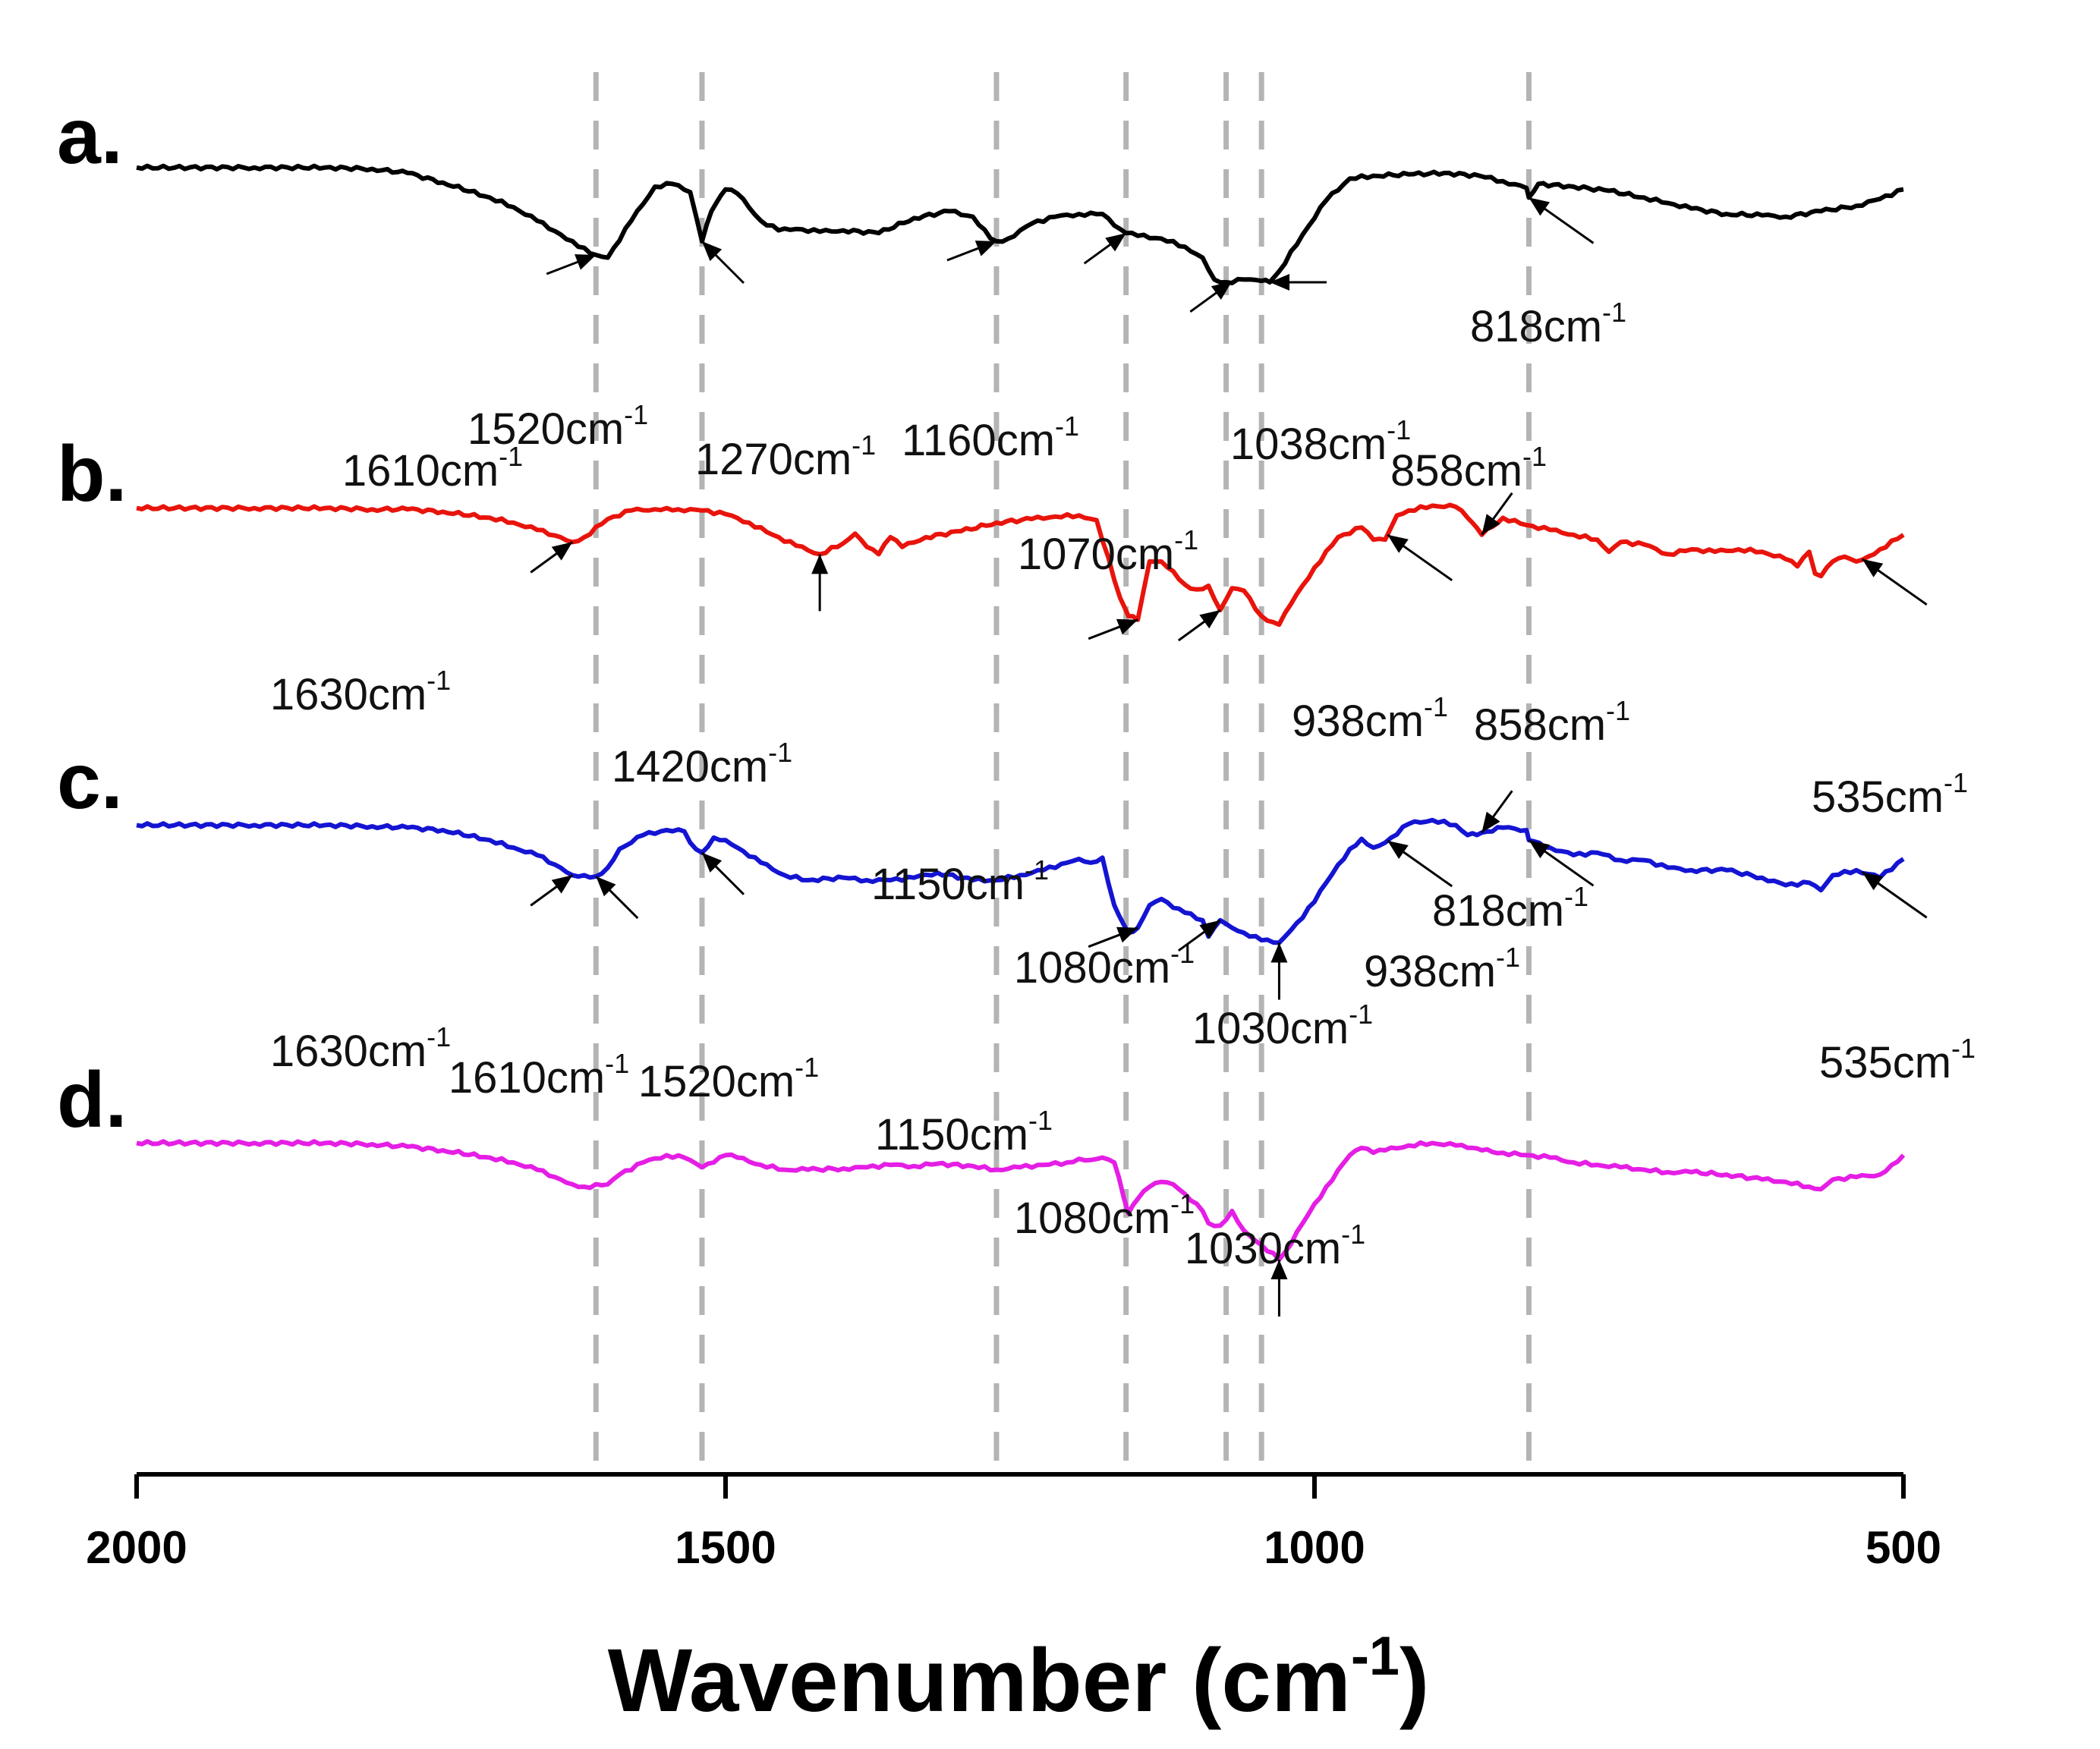 This screenshot has width=2100, height=1749. Describe the element at coordinates (90, 782) in the screenshot. I see `series-label-c: c.` at that location.